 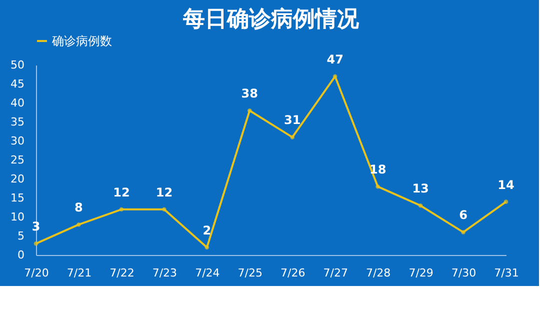 What do you see at coordinates (292, 120) in the screenshot?
I see `data-label: 31` at bounding box center [292, 120].